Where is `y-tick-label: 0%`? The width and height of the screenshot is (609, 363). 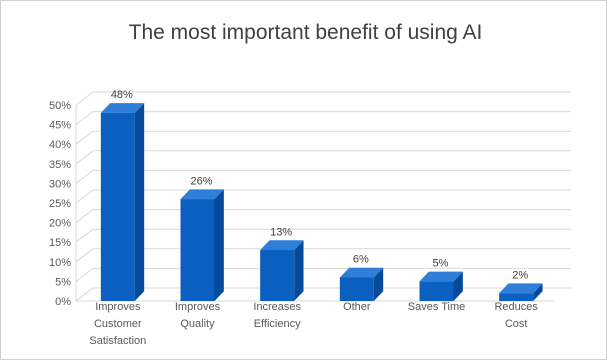
y-tick-label: 0% is located at coordinates (63, 302).